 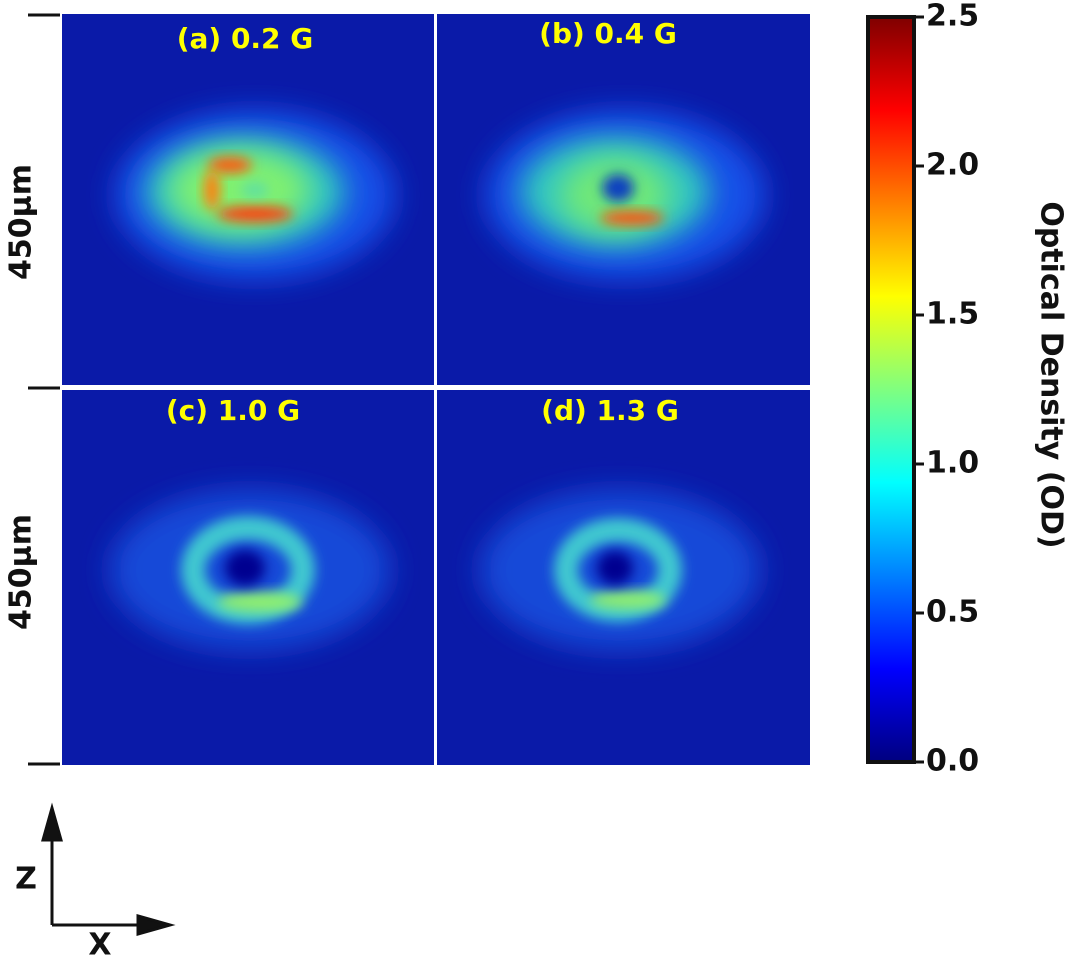 What do you see at coordinates (245, 38) in the screenshot?
I see `panel-title: (a) 0.2 G` at bounding box center [245, 38].